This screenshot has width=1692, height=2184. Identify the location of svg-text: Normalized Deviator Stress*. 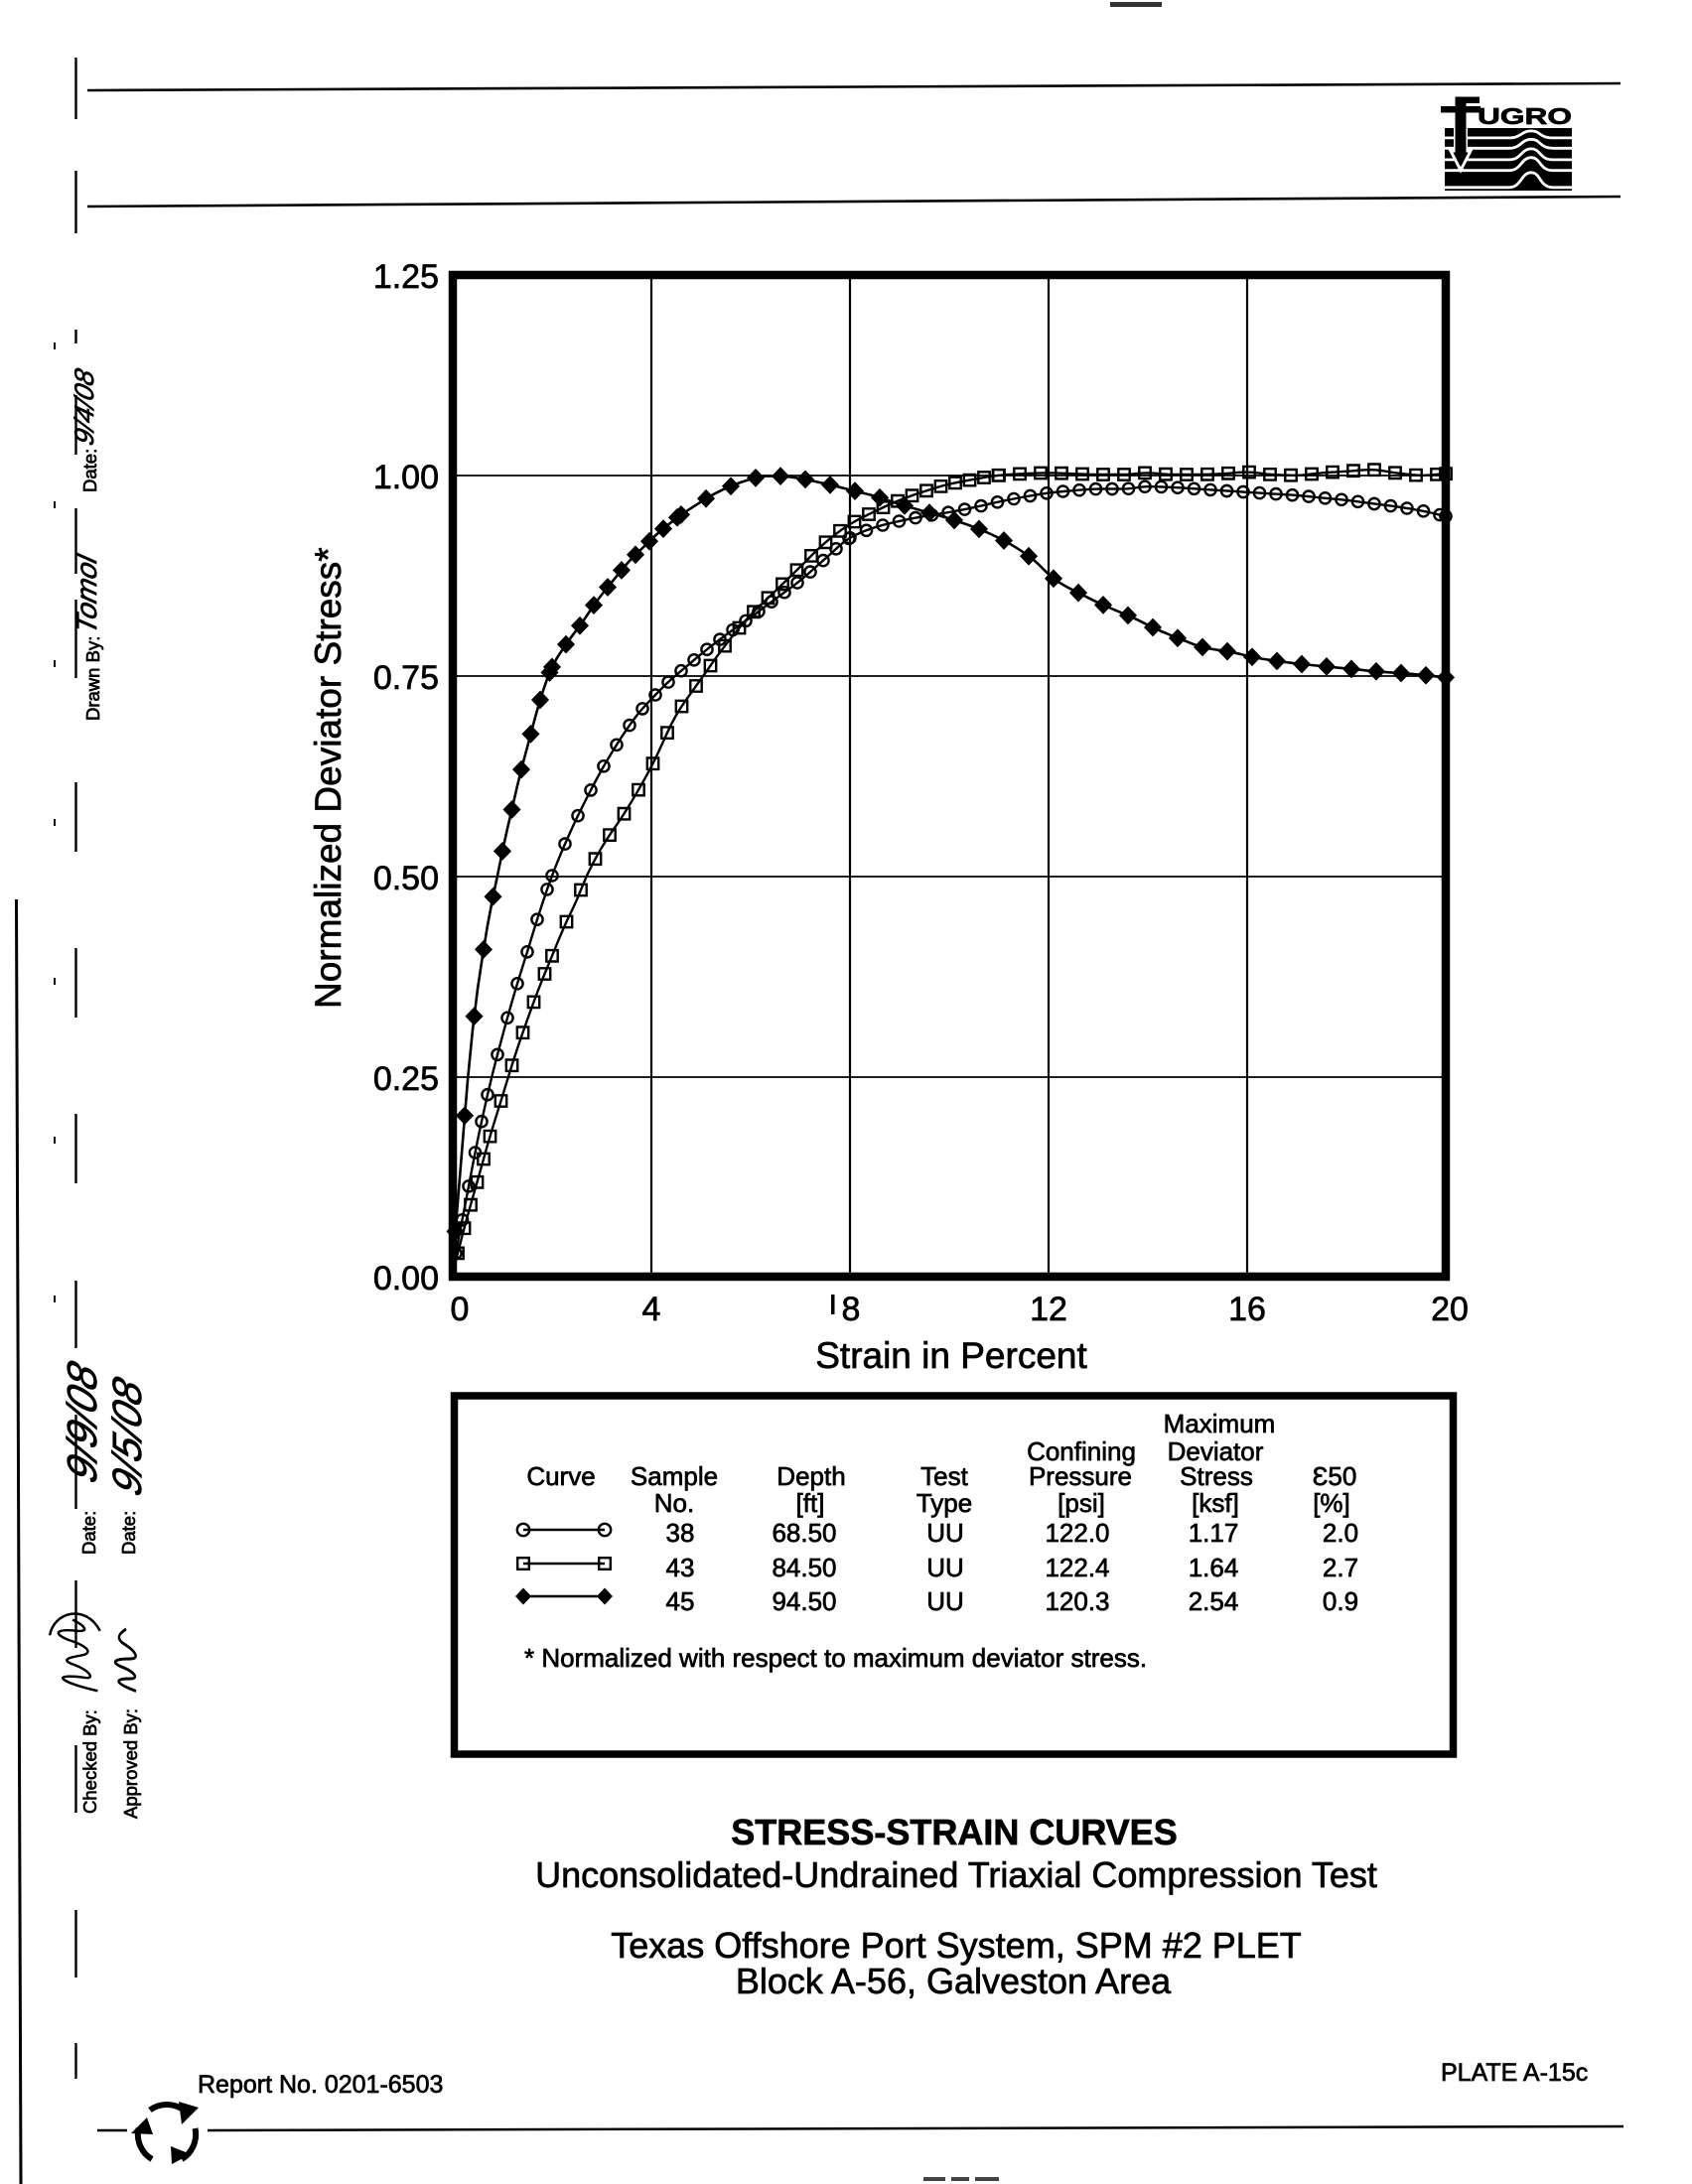
(328, 778).